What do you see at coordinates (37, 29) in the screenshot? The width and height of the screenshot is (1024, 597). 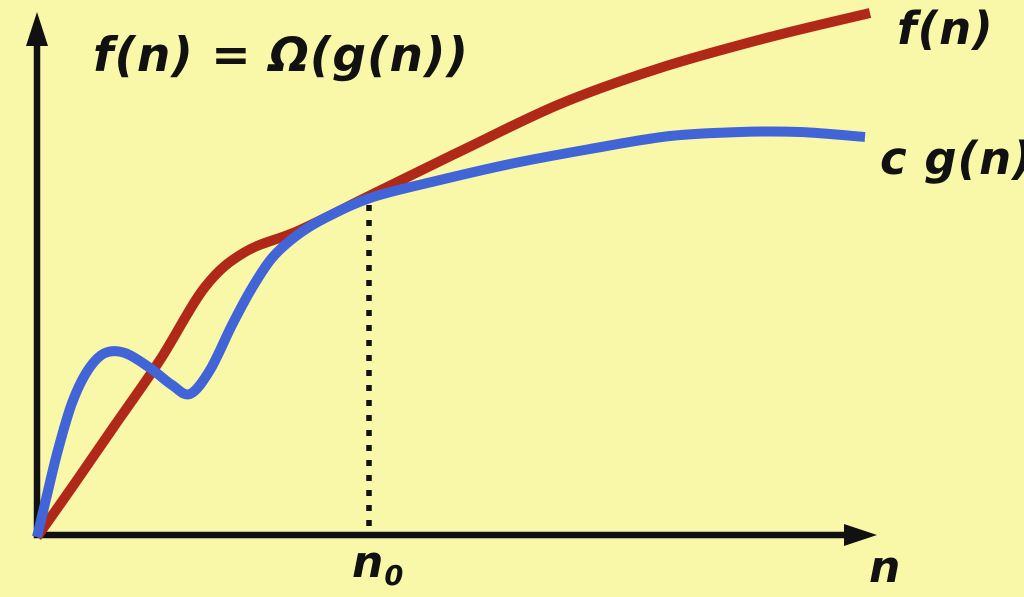 I see `y-axis-arrowhead-icon` at bounding box center [37, 29].